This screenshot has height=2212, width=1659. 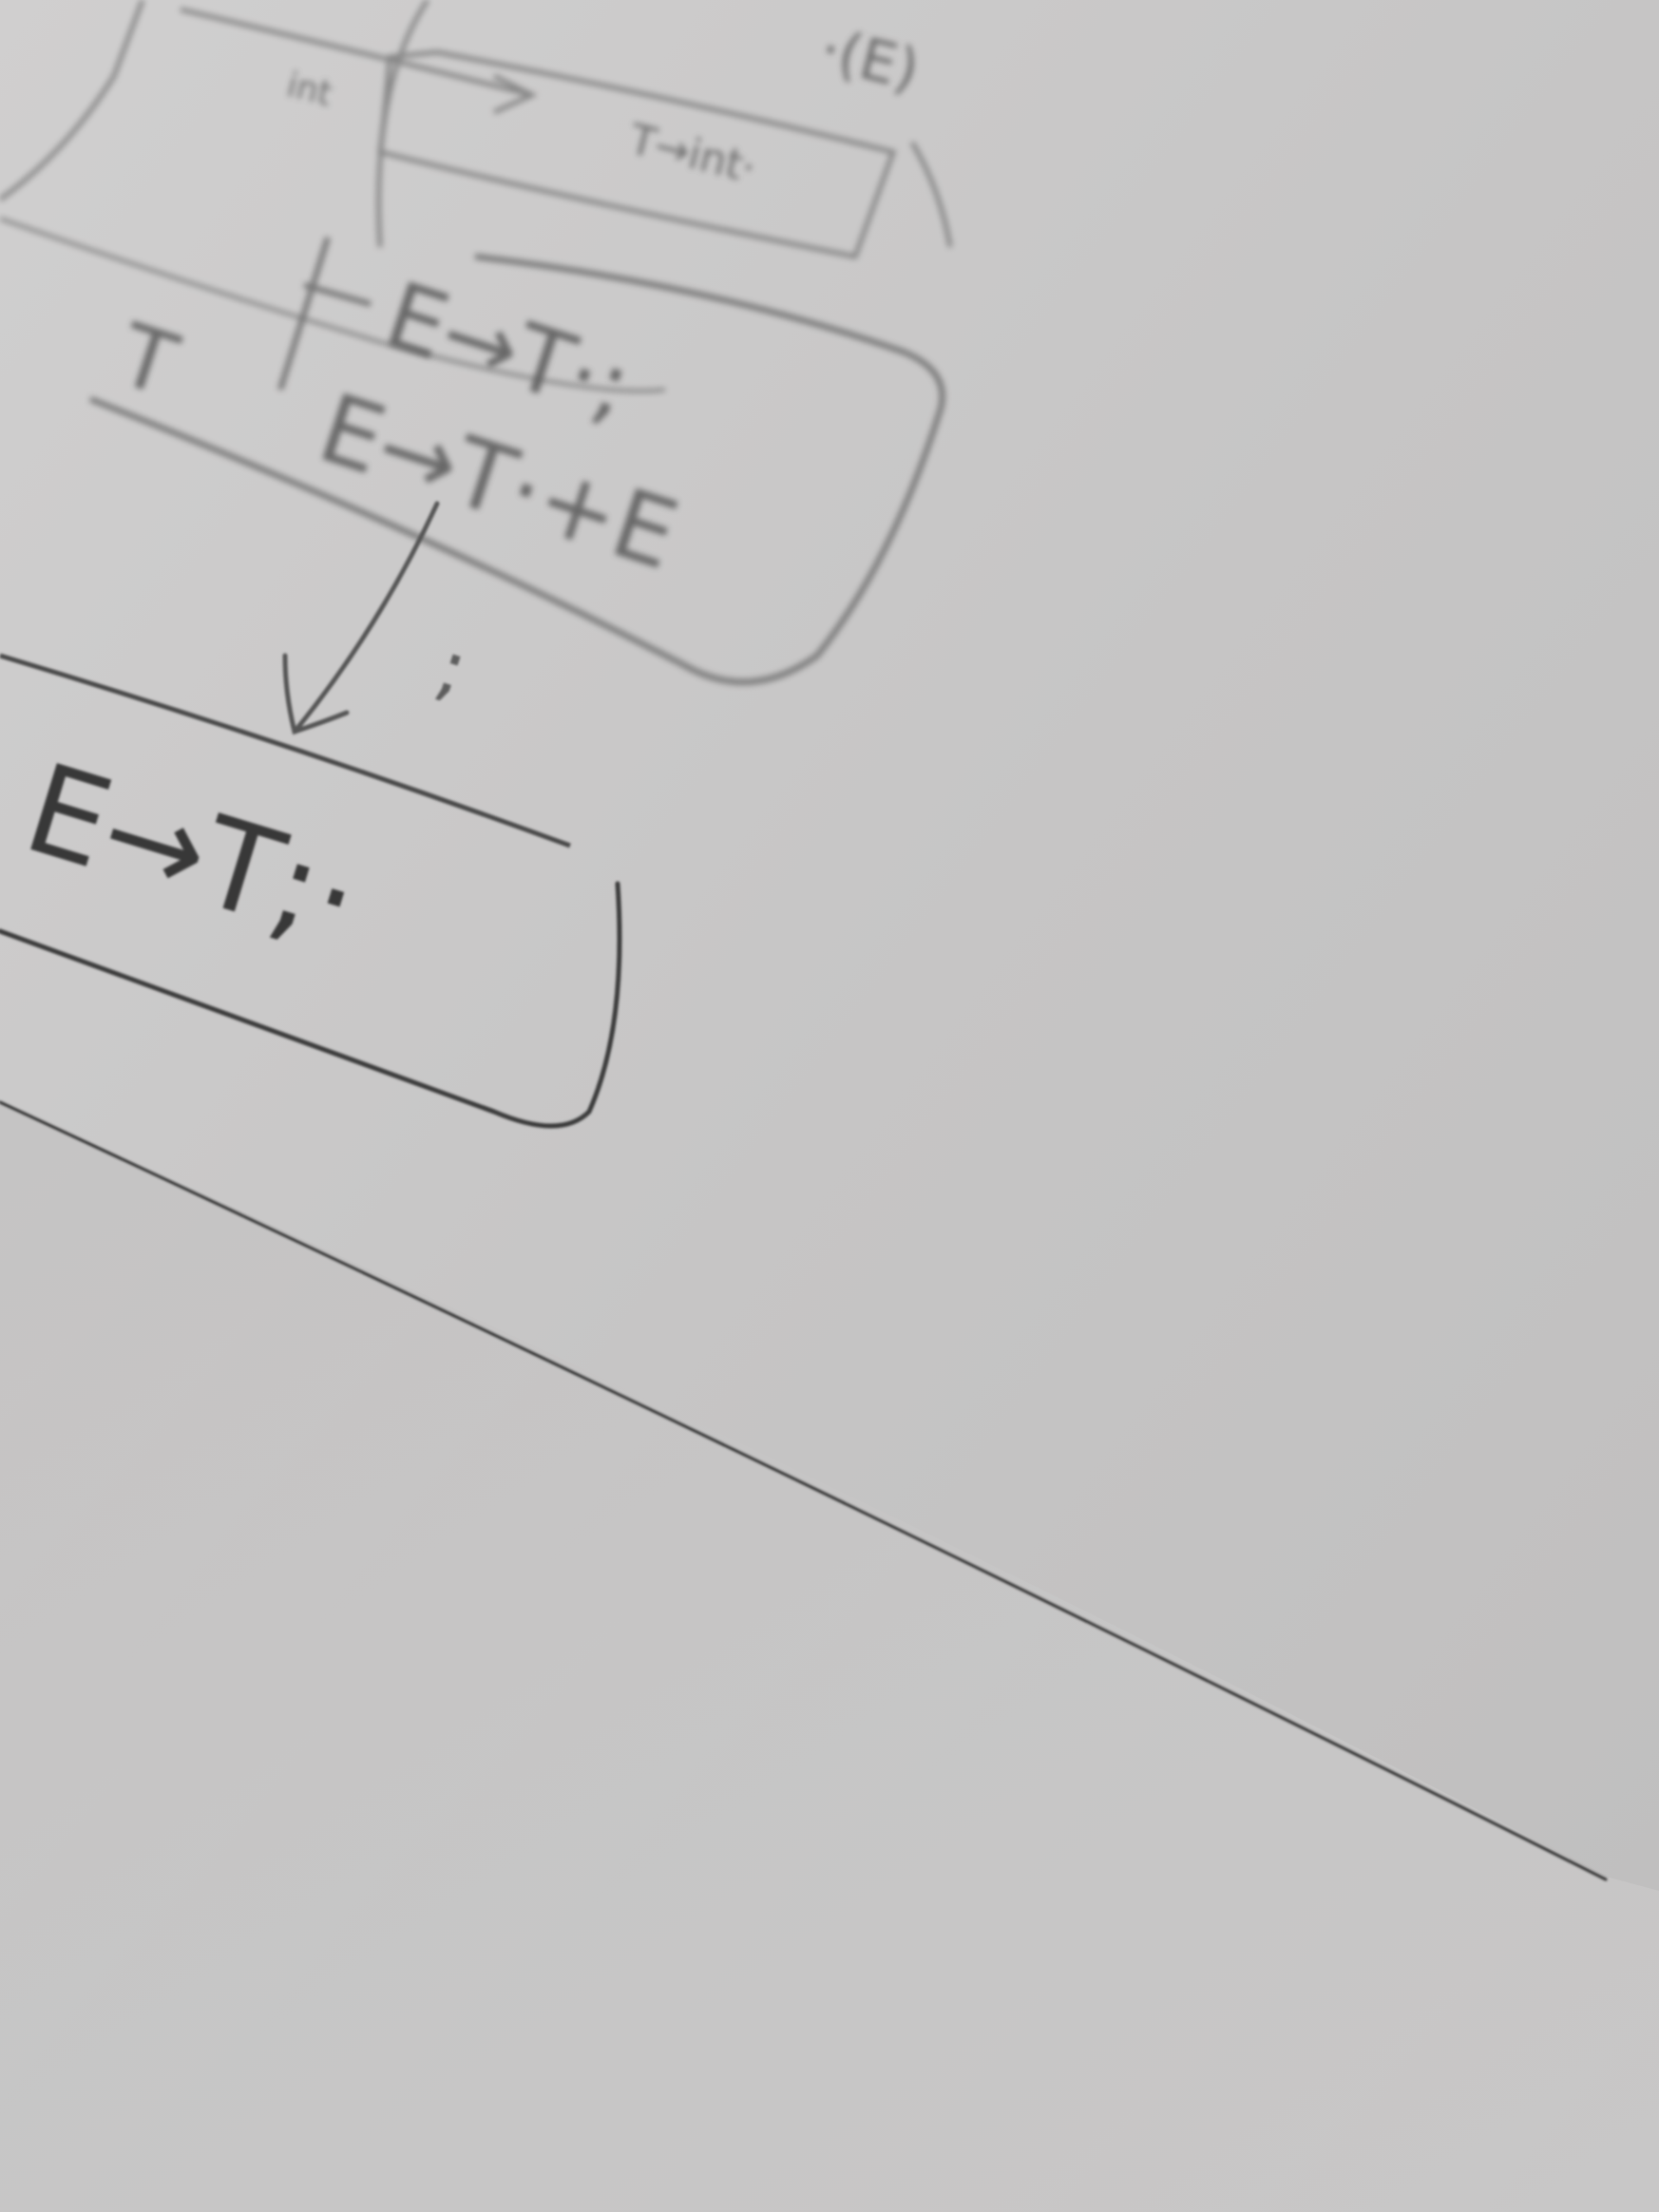 What do you see at coordinates (72, 101) in the screenshot?
I see `top-left-partial-box` at bounding box center [72, 101].